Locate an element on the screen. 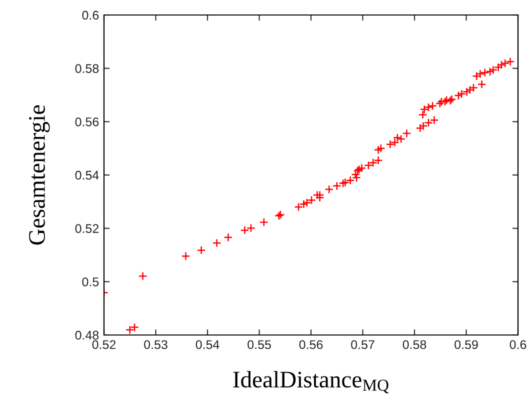 This screenshot has height=407, width=529. y-tick-label: 0.48 is located at coordinates (87, 335).